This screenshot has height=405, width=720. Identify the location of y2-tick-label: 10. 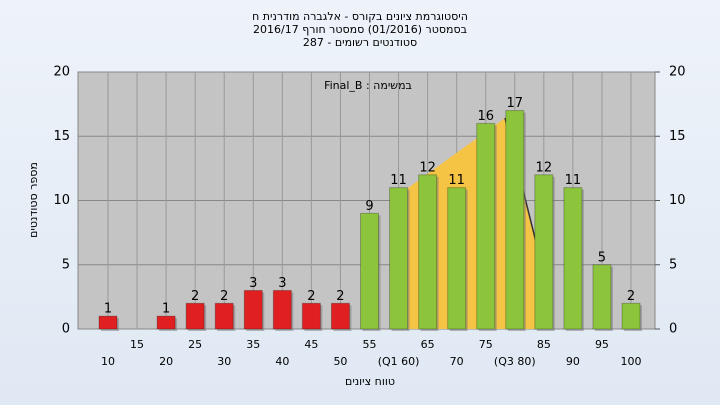
(677, 200).